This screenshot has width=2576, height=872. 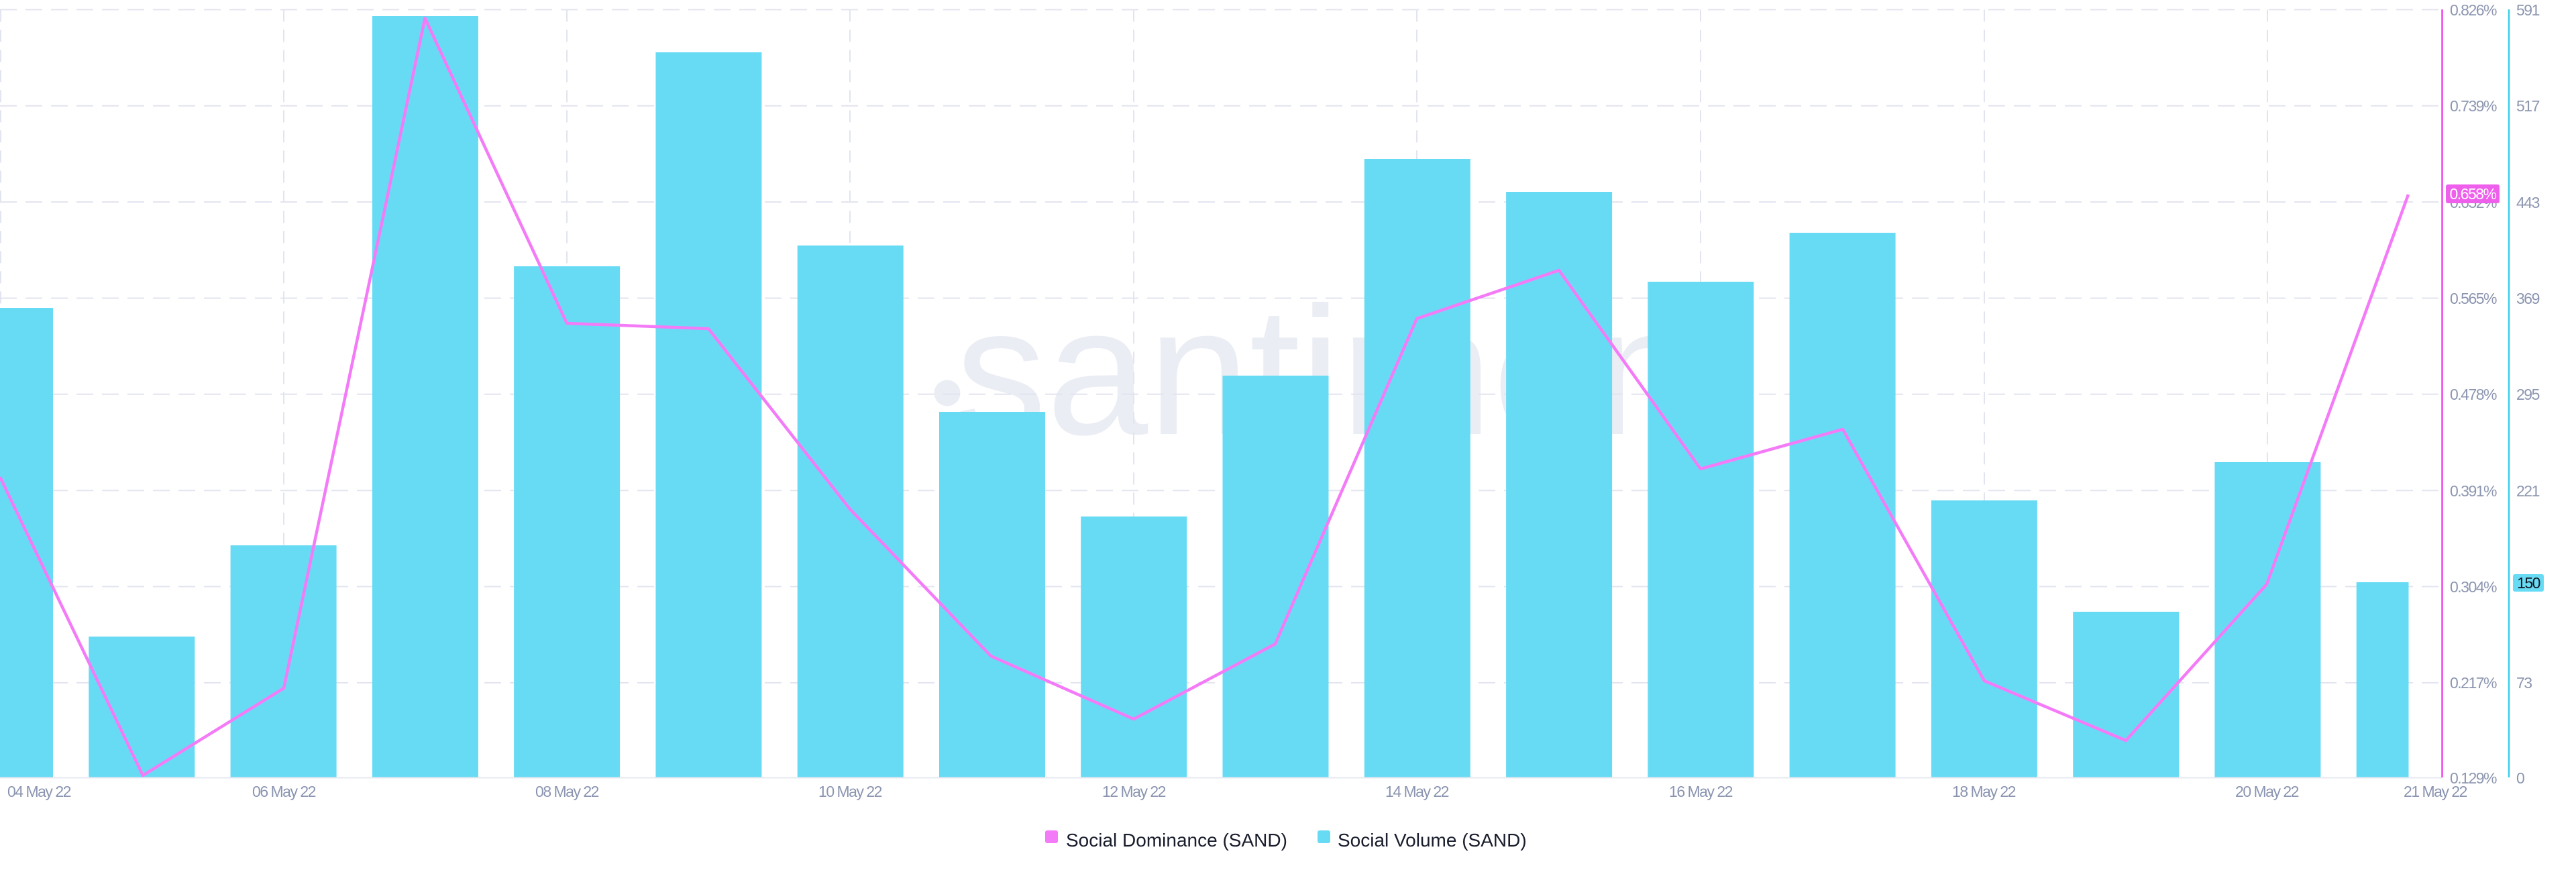 I want to click on svg-text: 21 May 22, so click(x=2435, y=791).